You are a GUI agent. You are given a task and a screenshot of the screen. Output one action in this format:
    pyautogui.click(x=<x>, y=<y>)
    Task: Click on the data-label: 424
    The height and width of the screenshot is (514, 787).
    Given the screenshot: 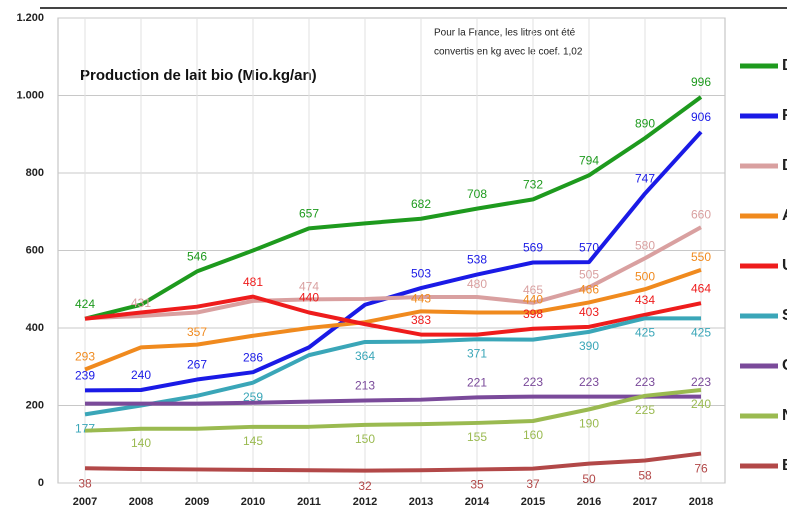 What is the action you would take?
    pyautogui.click(x=85, y=304)
    